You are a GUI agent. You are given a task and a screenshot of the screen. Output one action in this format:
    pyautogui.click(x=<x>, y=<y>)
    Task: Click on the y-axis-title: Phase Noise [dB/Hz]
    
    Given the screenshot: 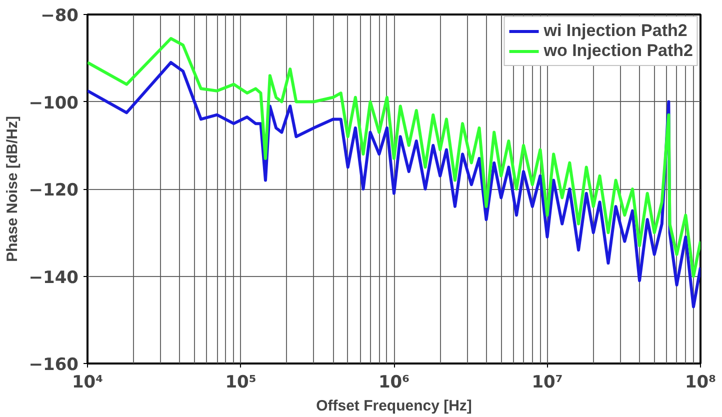 What is the action you would take?
    pyautogui.click(x=12, y=189)
    